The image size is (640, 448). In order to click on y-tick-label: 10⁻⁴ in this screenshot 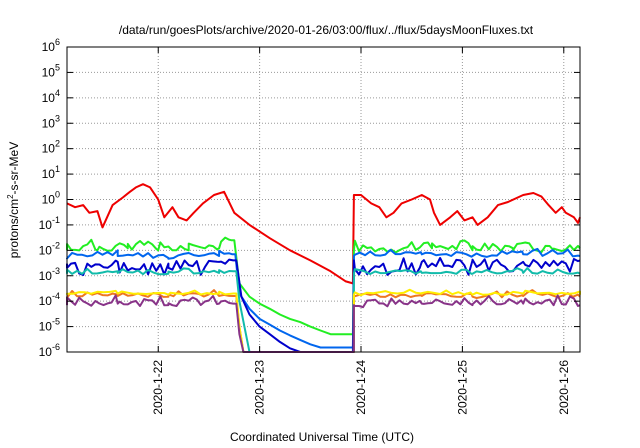, I will do `click(49, 299)`.